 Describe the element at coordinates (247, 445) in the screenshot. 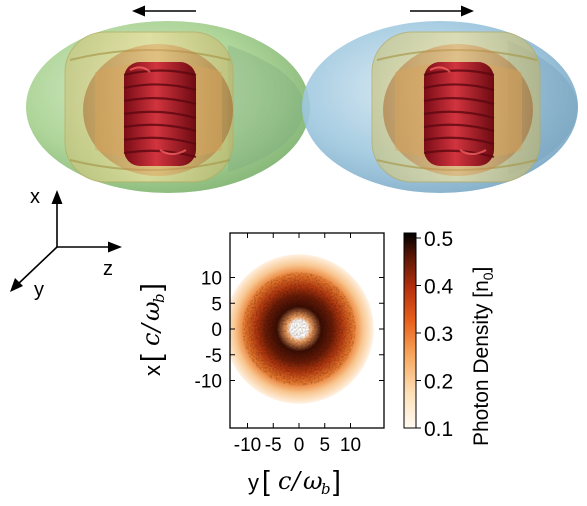

I see `x-tick-label: -10` at that location.